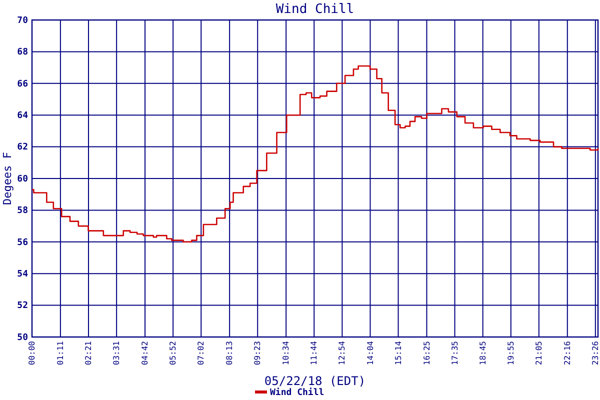  Describe the element at coordinates (370, 353) in the screenshot. I see `x-tick-label: 14:04` at that location.